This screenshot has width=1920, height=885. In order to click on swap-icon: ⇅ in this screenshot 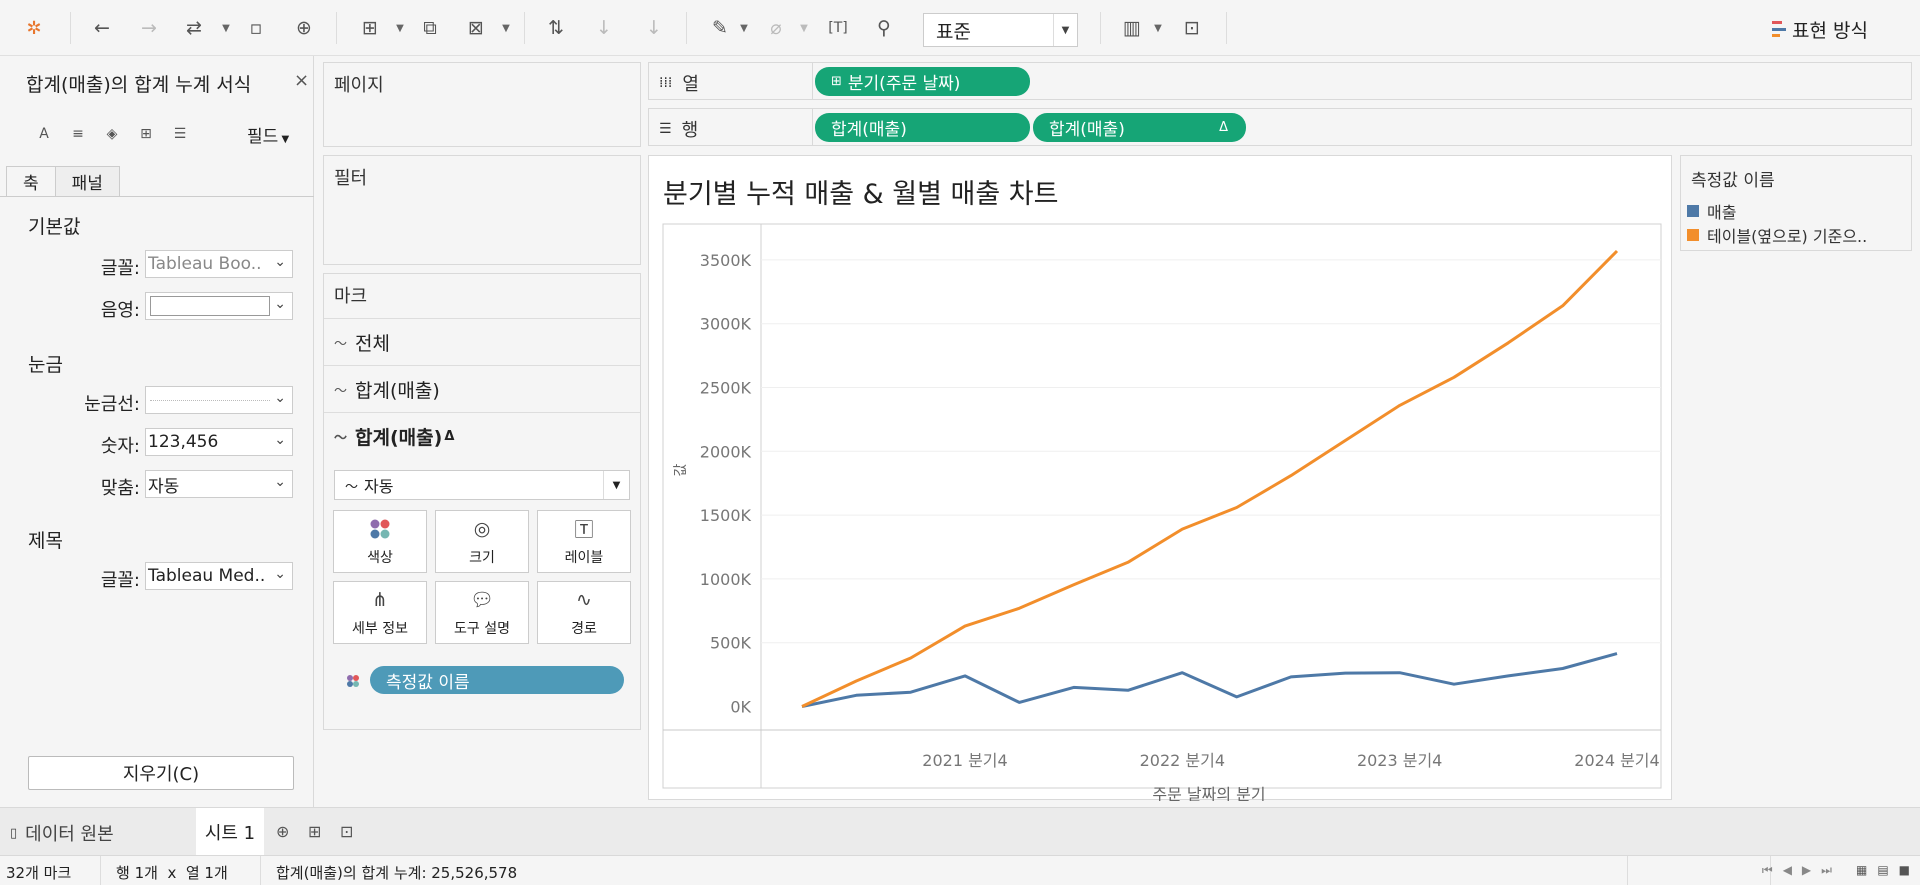, I will do `click(556, 28)`.